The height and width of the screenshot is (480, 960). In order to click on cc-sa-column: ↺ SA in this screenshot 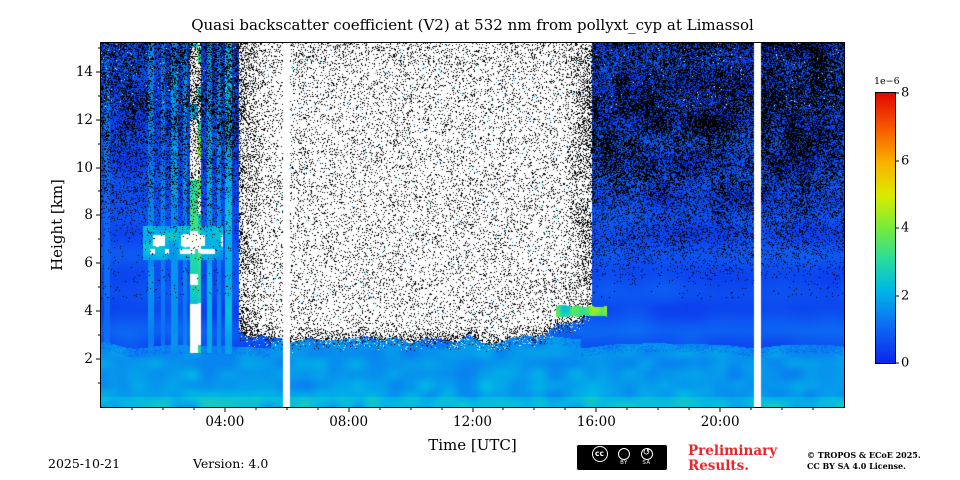, I will do `click(646, 457)`.